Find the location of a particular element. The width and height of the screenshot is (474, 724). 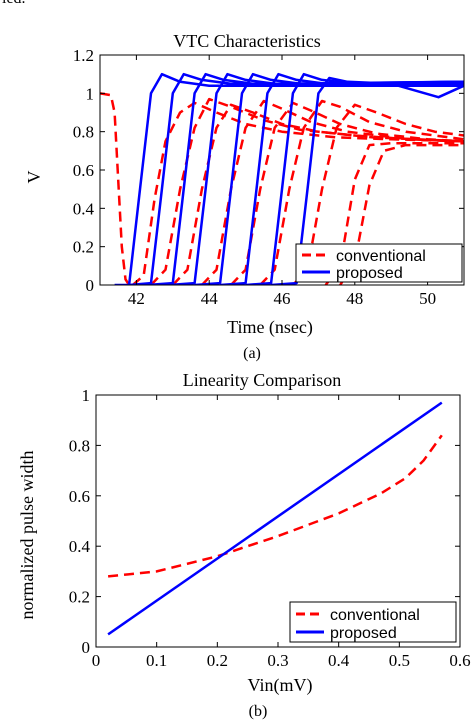

x-tick-label: 42 is located at coordinates (136, 298).